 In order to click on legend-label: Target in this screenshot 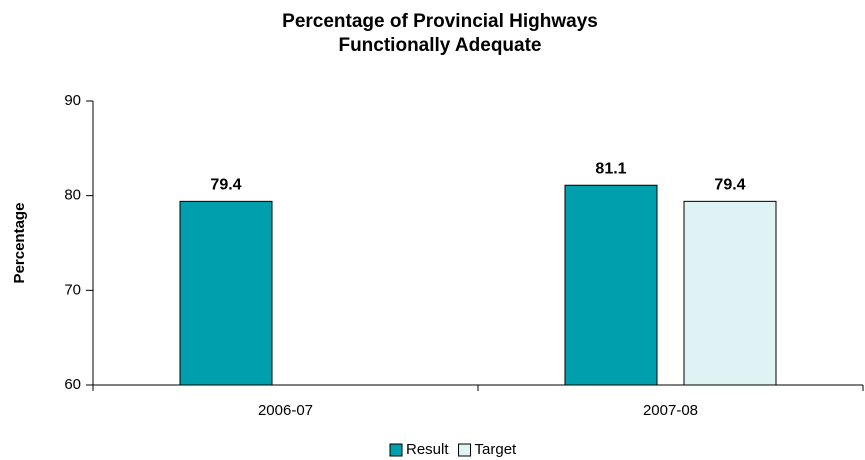, I will do `click(496, 449)`.